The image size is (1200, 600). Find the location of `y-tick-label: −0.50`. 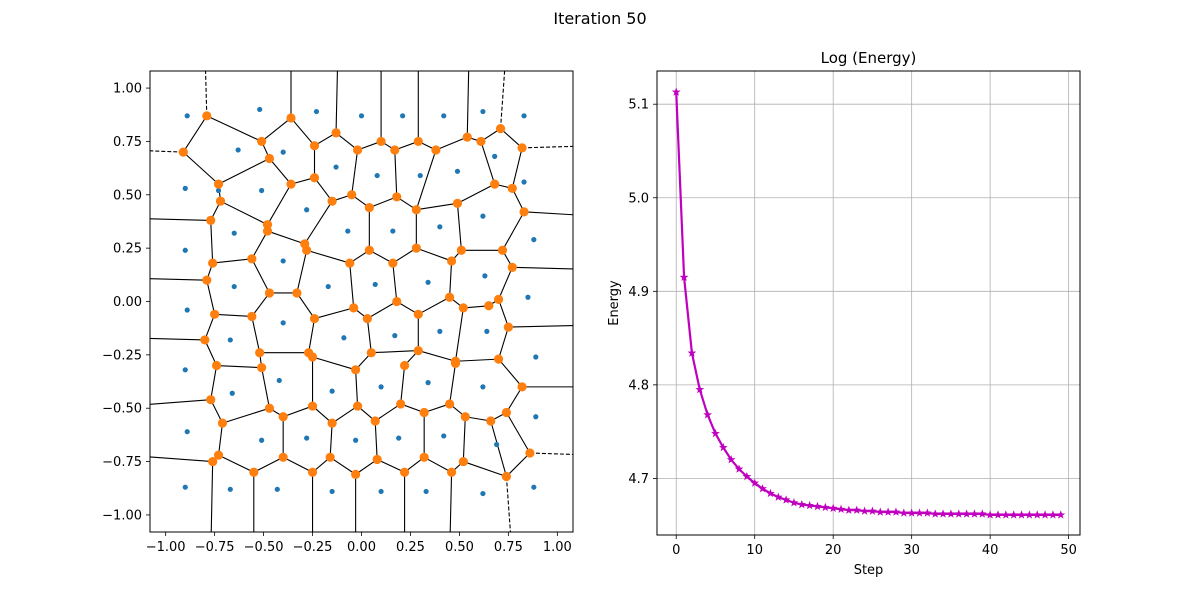

y-tick-label: −0.50 is located at coordinates (122, 409).